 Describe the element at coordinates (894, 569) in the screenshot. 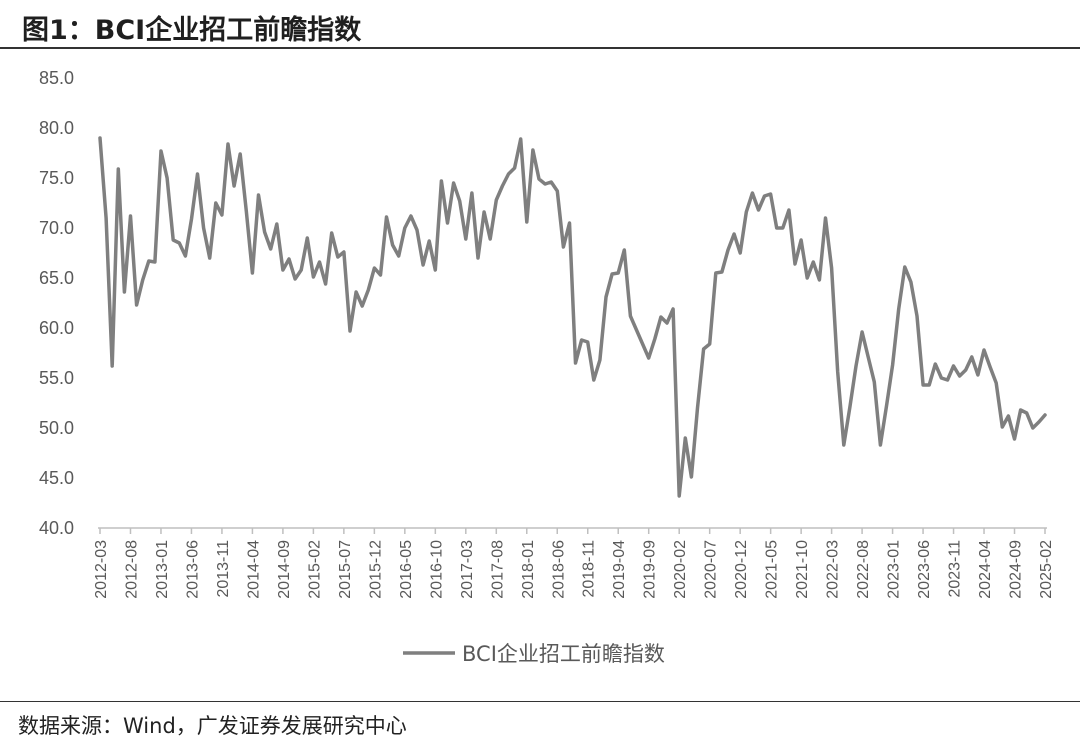

I see `x-tick-label: 2023-01` at that location.